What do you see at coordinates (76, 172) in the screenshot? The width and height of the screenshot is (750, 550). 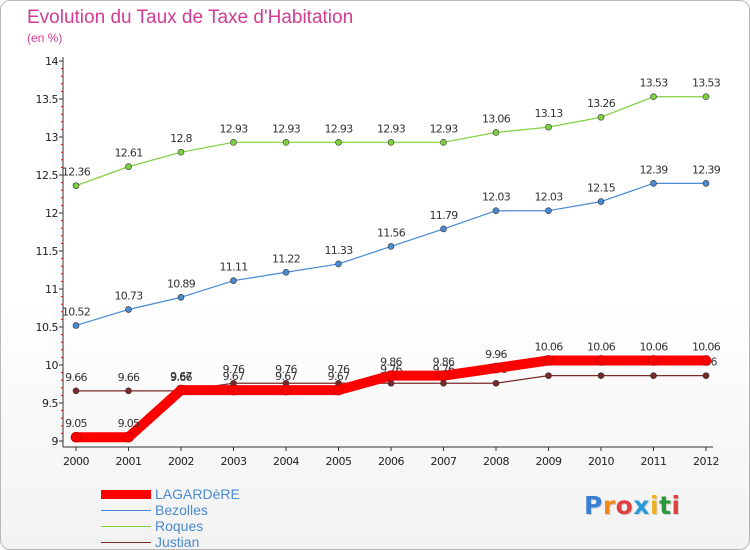 I see `data-label-roques: 12.36` at bounding box center [76, 172].